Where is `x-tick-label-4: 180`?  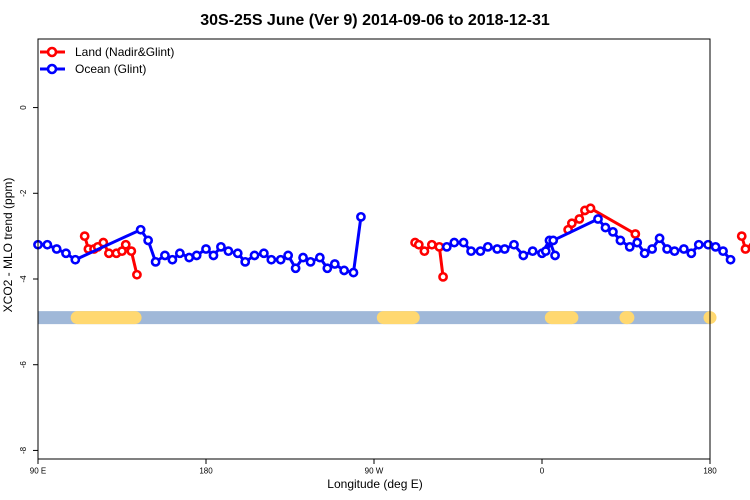
x-tick-label-4: 180 is located at coordinates (710, 471).